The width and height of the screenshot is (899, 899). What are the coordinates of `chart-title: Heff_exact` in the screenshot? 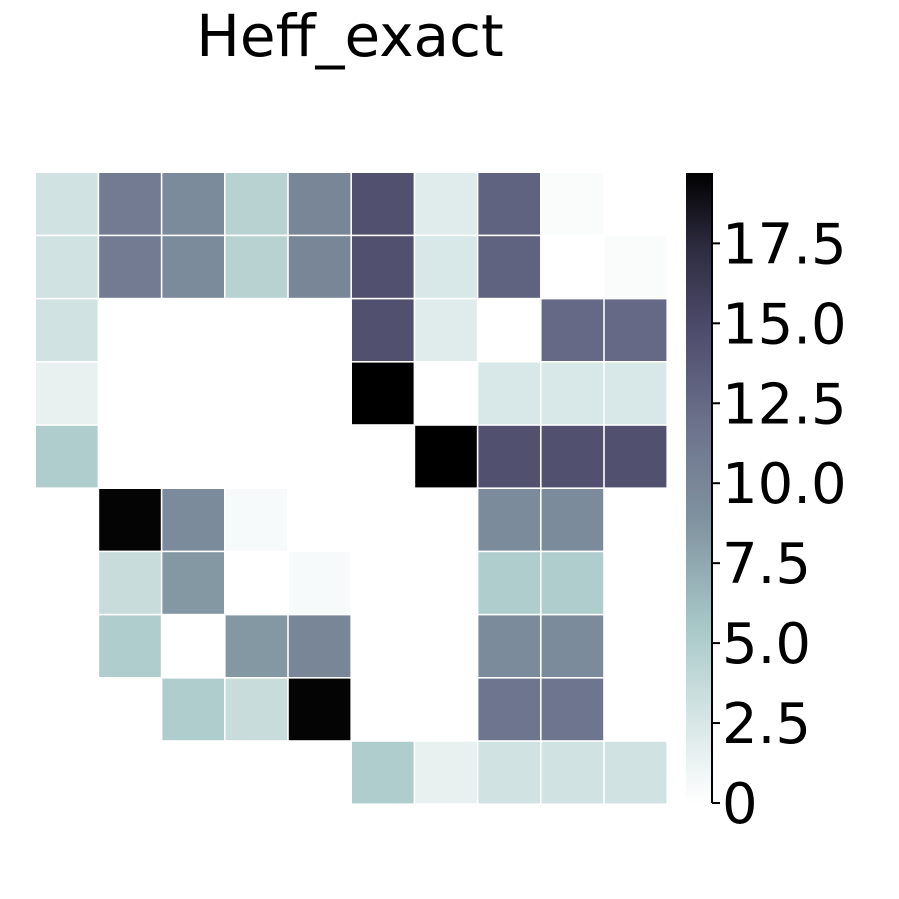 It's located at (350, 36).